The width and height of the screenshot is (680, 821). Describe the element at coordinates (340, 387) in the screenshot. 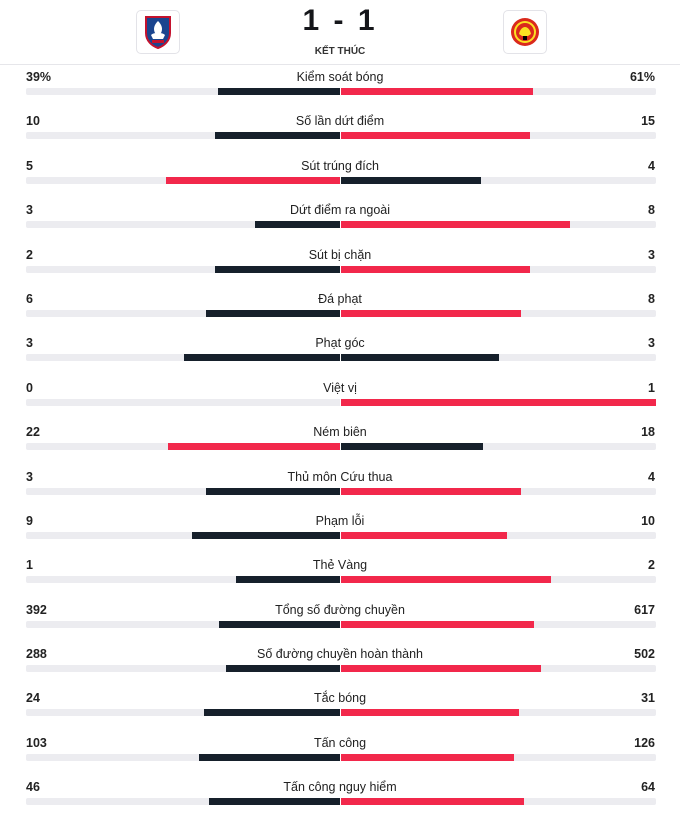

I see `stat-label: Việt vị` at that location.